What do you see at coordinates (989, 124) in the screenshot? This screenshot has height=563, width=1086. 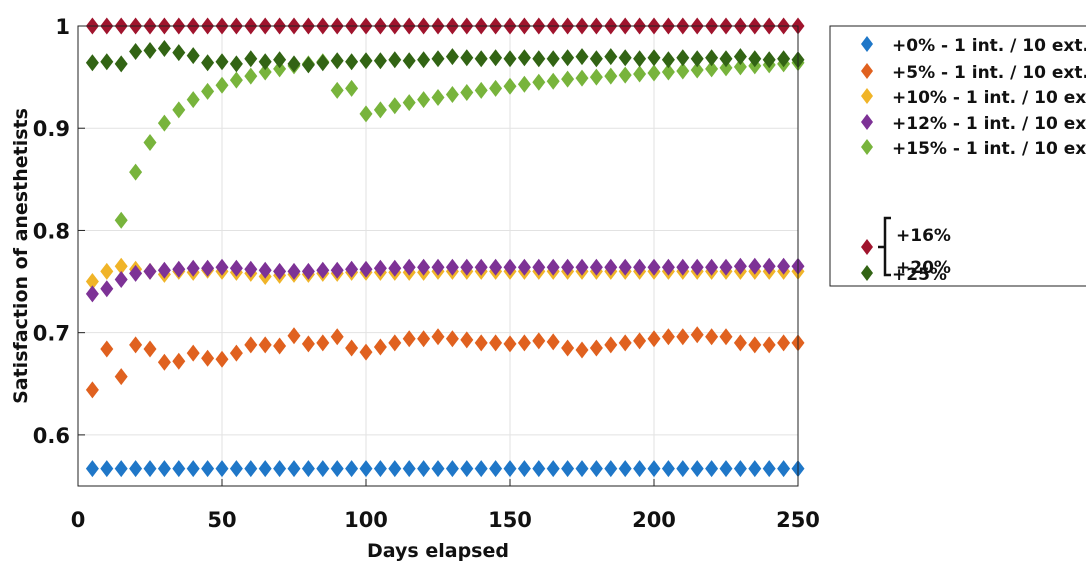 I see `legend-label: +12% - 1 int. / 10 ext.` at bounding box center [989, 124].